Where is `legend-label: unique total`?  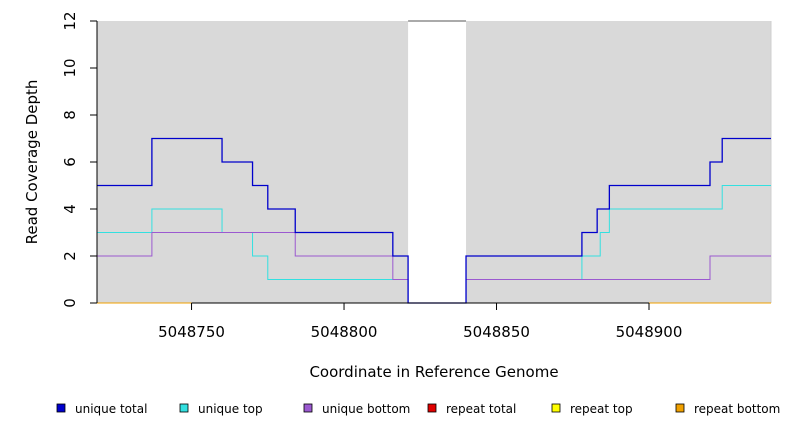
legend-label: unique total is located at coordinates (111, 409).